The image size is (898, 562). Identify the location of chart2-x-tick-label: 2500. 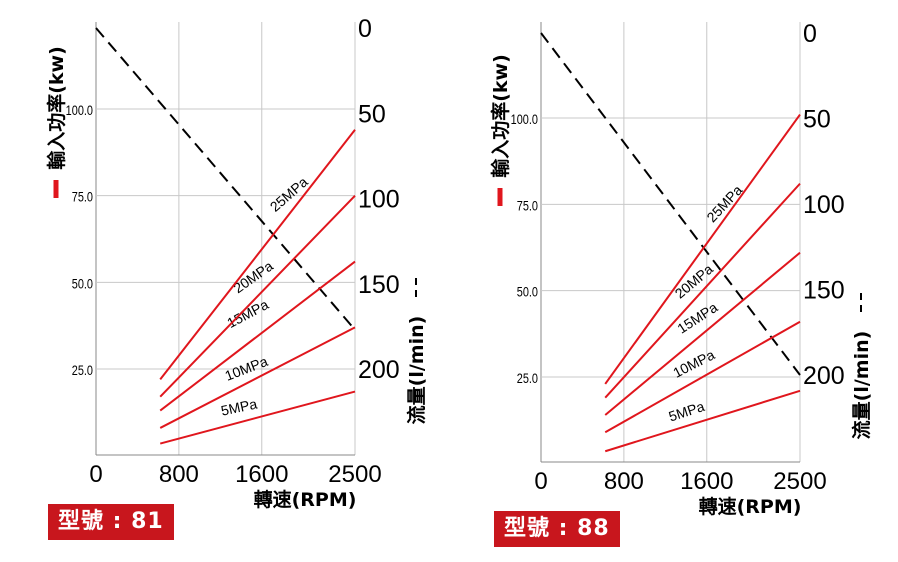
(799, 481).